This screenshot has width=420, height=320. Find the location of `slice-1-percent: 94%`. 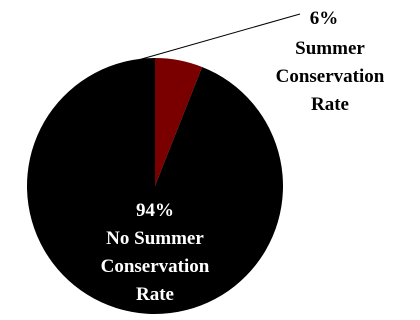

slice-1-percent: 94% is located at coordinates (155, 210).